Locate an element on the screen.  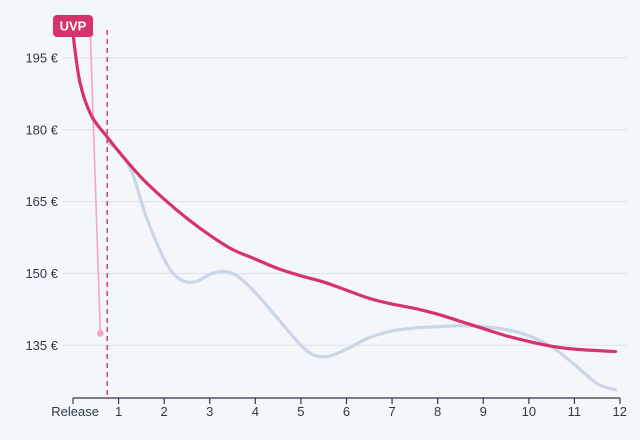
y-tick-label: 165 € is located at coordinates (41, 201).